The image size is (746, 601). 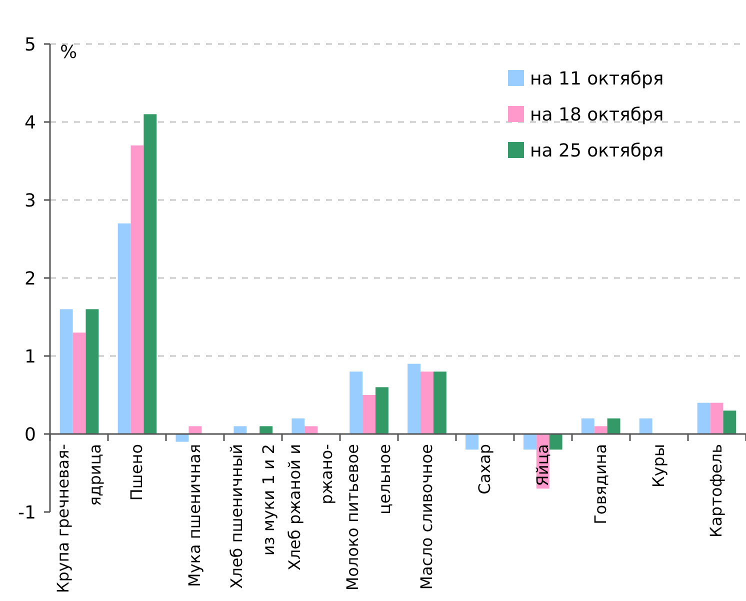 What do you see at coordinates (658, 466) in the screenshot?
I see `x-tick-label: Куры` at bounding box center [658, 466].